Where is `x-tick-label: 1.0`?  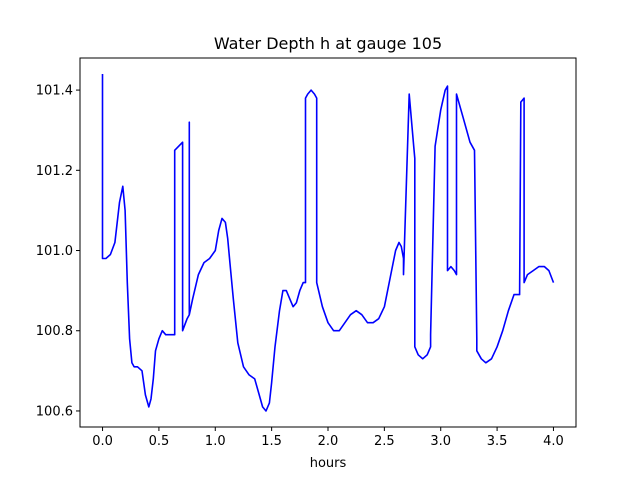
x-tick-label: 1.0 is located at coordinates (215, 441).